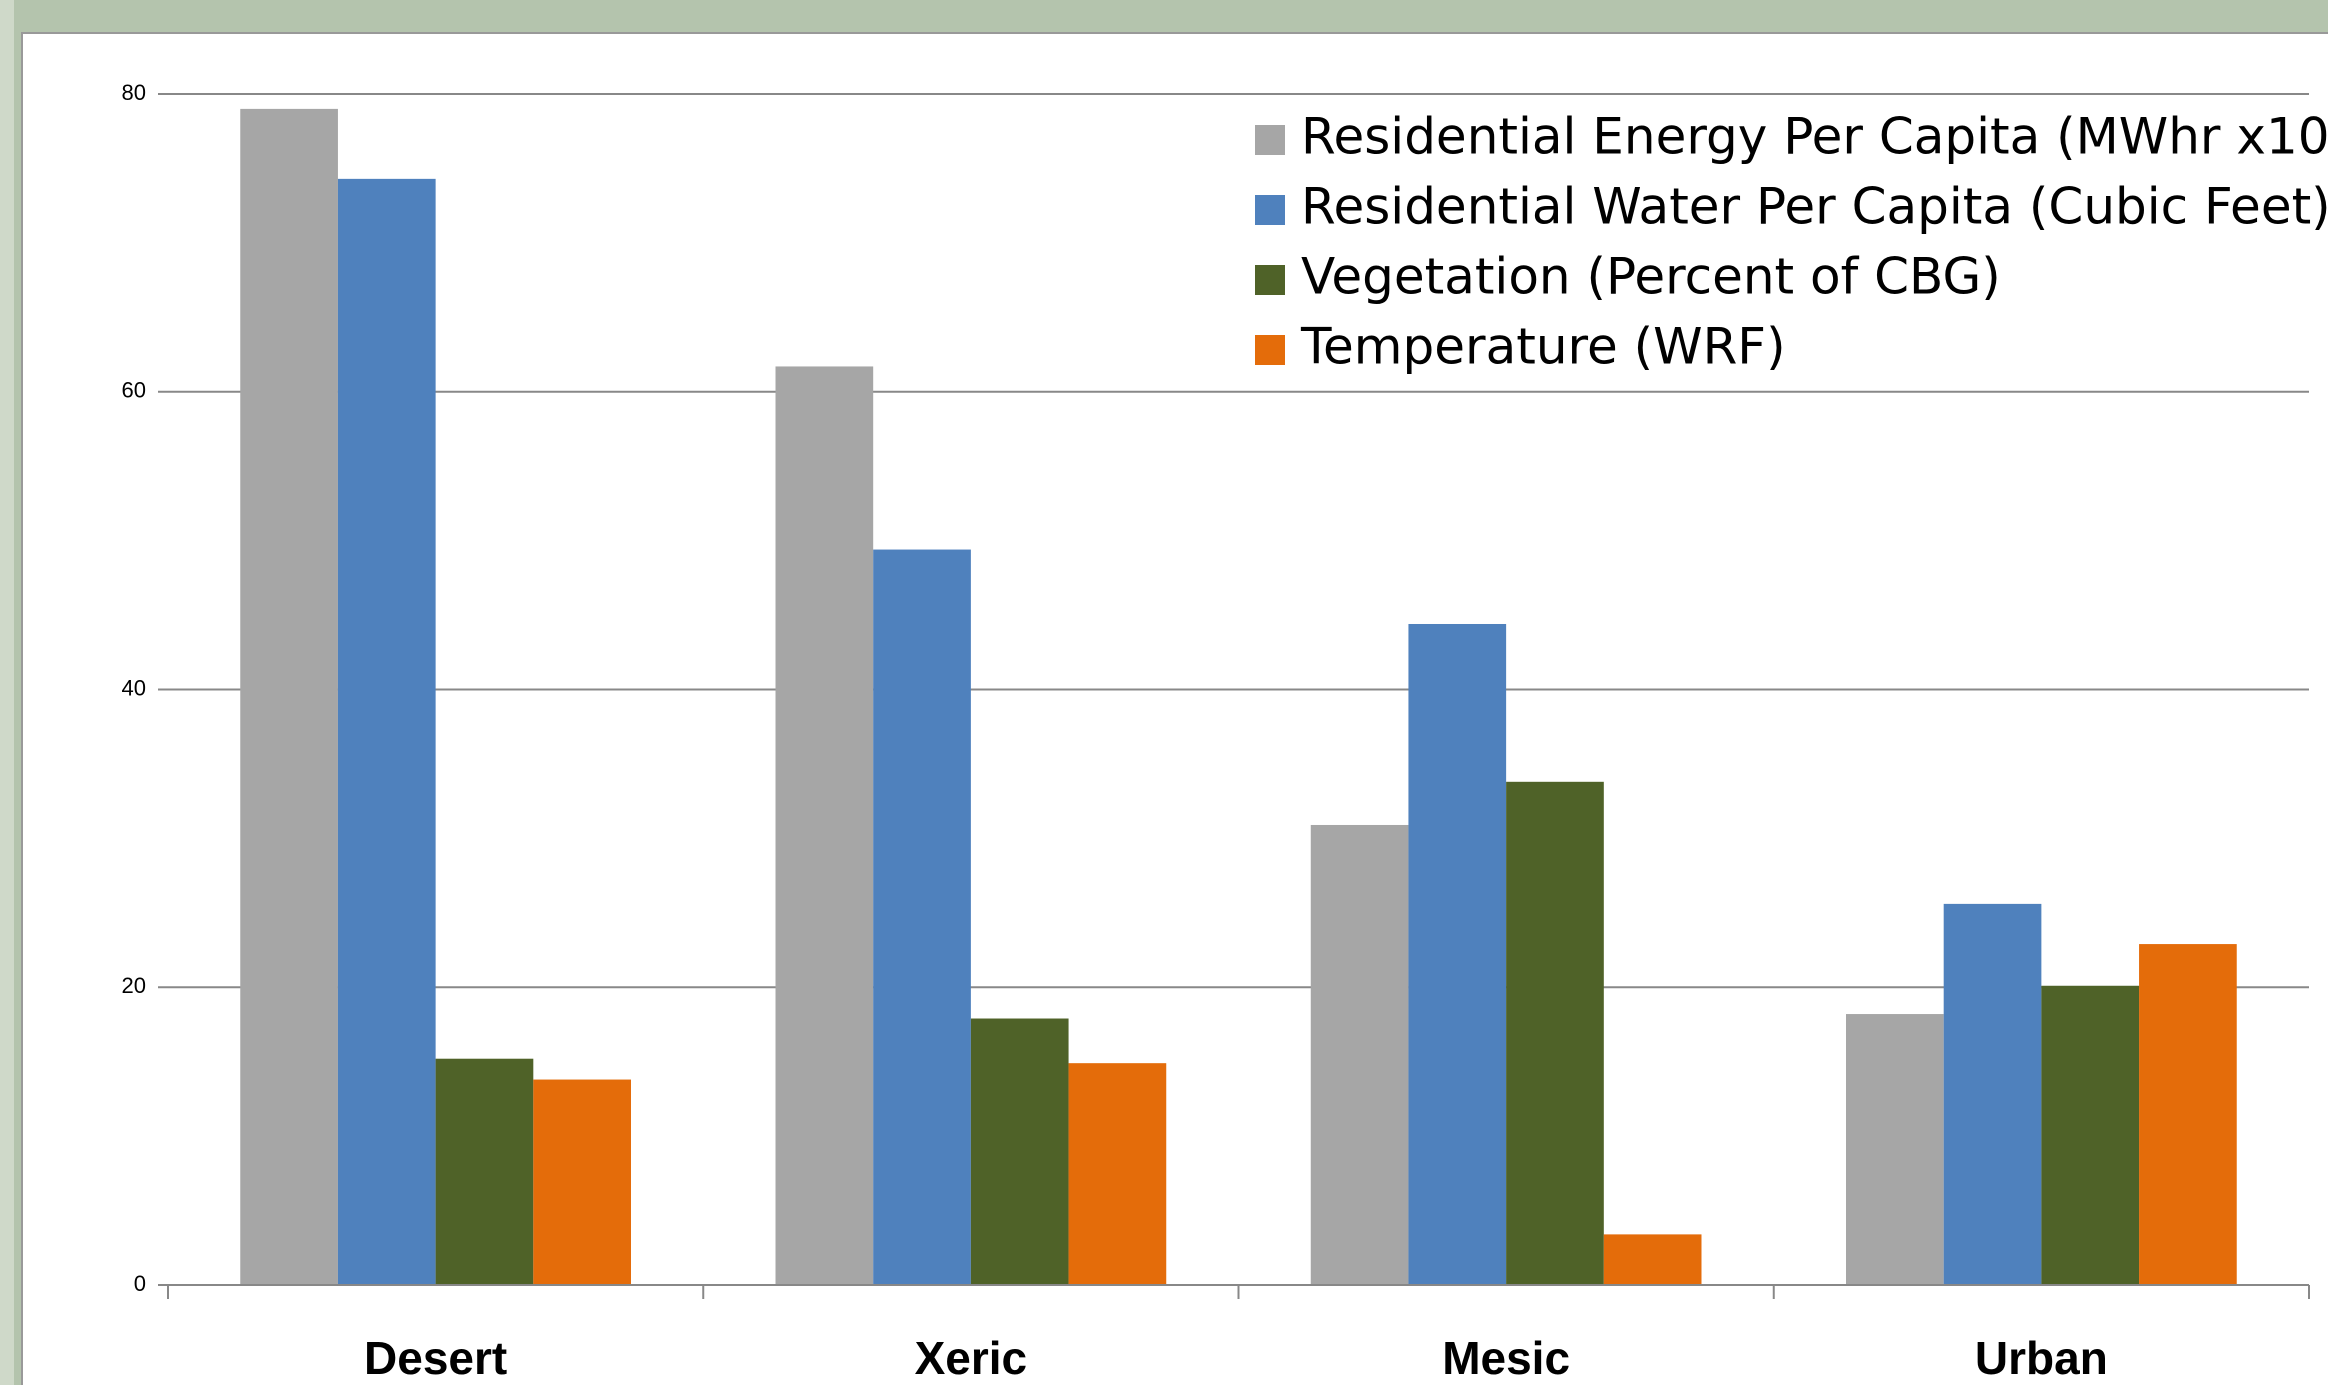 The width and height of the screenshot is (2328, 1385). What do you see at coordinates (1814, 137) in the screenshot?
I see `legend-label: Residential Energy Per Capita (MWhr x10)` at bounding box center [1814, 137].